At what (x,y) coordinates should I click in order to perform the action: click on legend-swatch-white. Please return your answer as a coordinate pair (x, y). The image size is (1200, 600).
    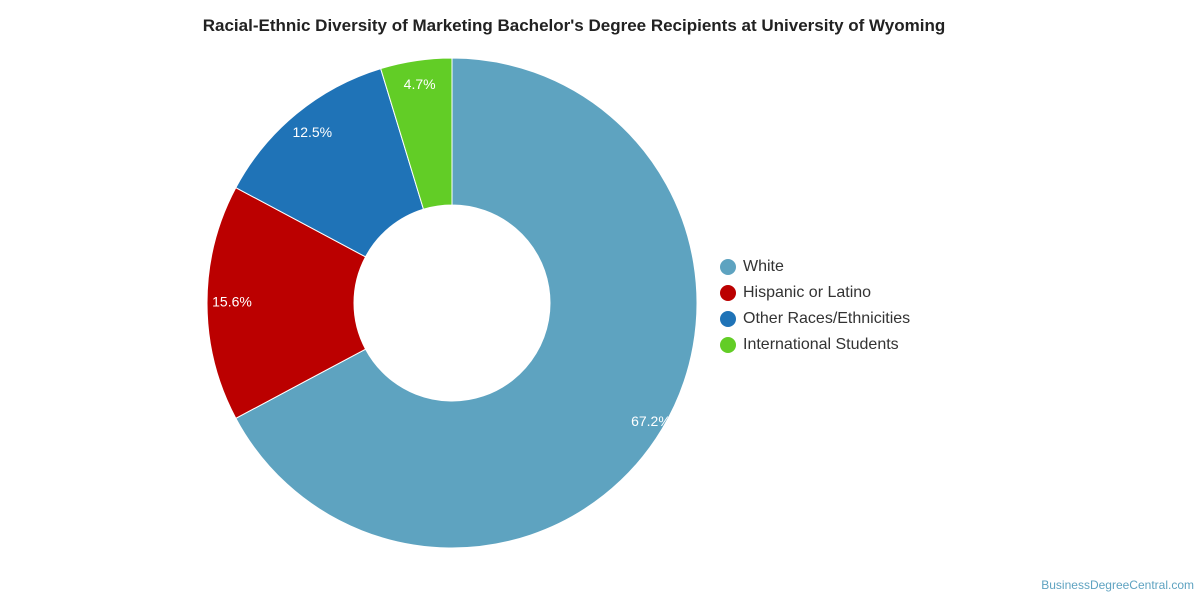
    Looking at the image, I should click on (728, 267).